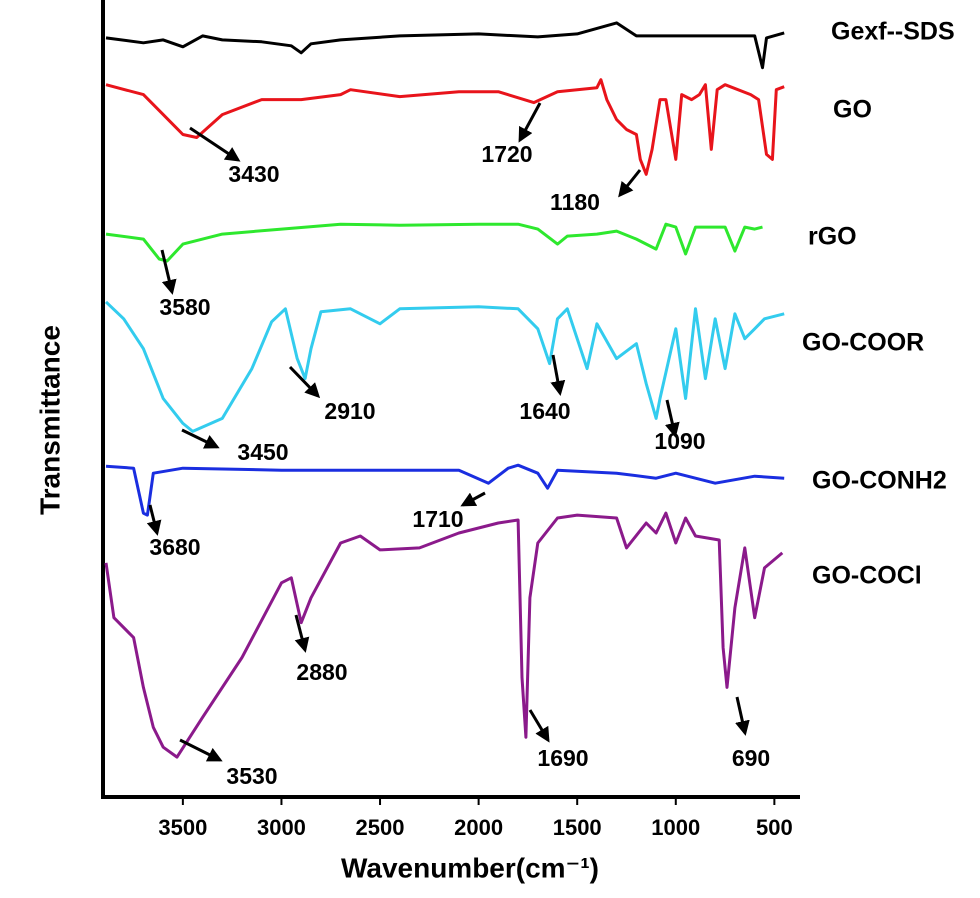 This screenshot has width=980, height=898. Describe the element at coordinates (893, 32) in the screenshot. I see `legend-label: Gexf--SDS` at that location.